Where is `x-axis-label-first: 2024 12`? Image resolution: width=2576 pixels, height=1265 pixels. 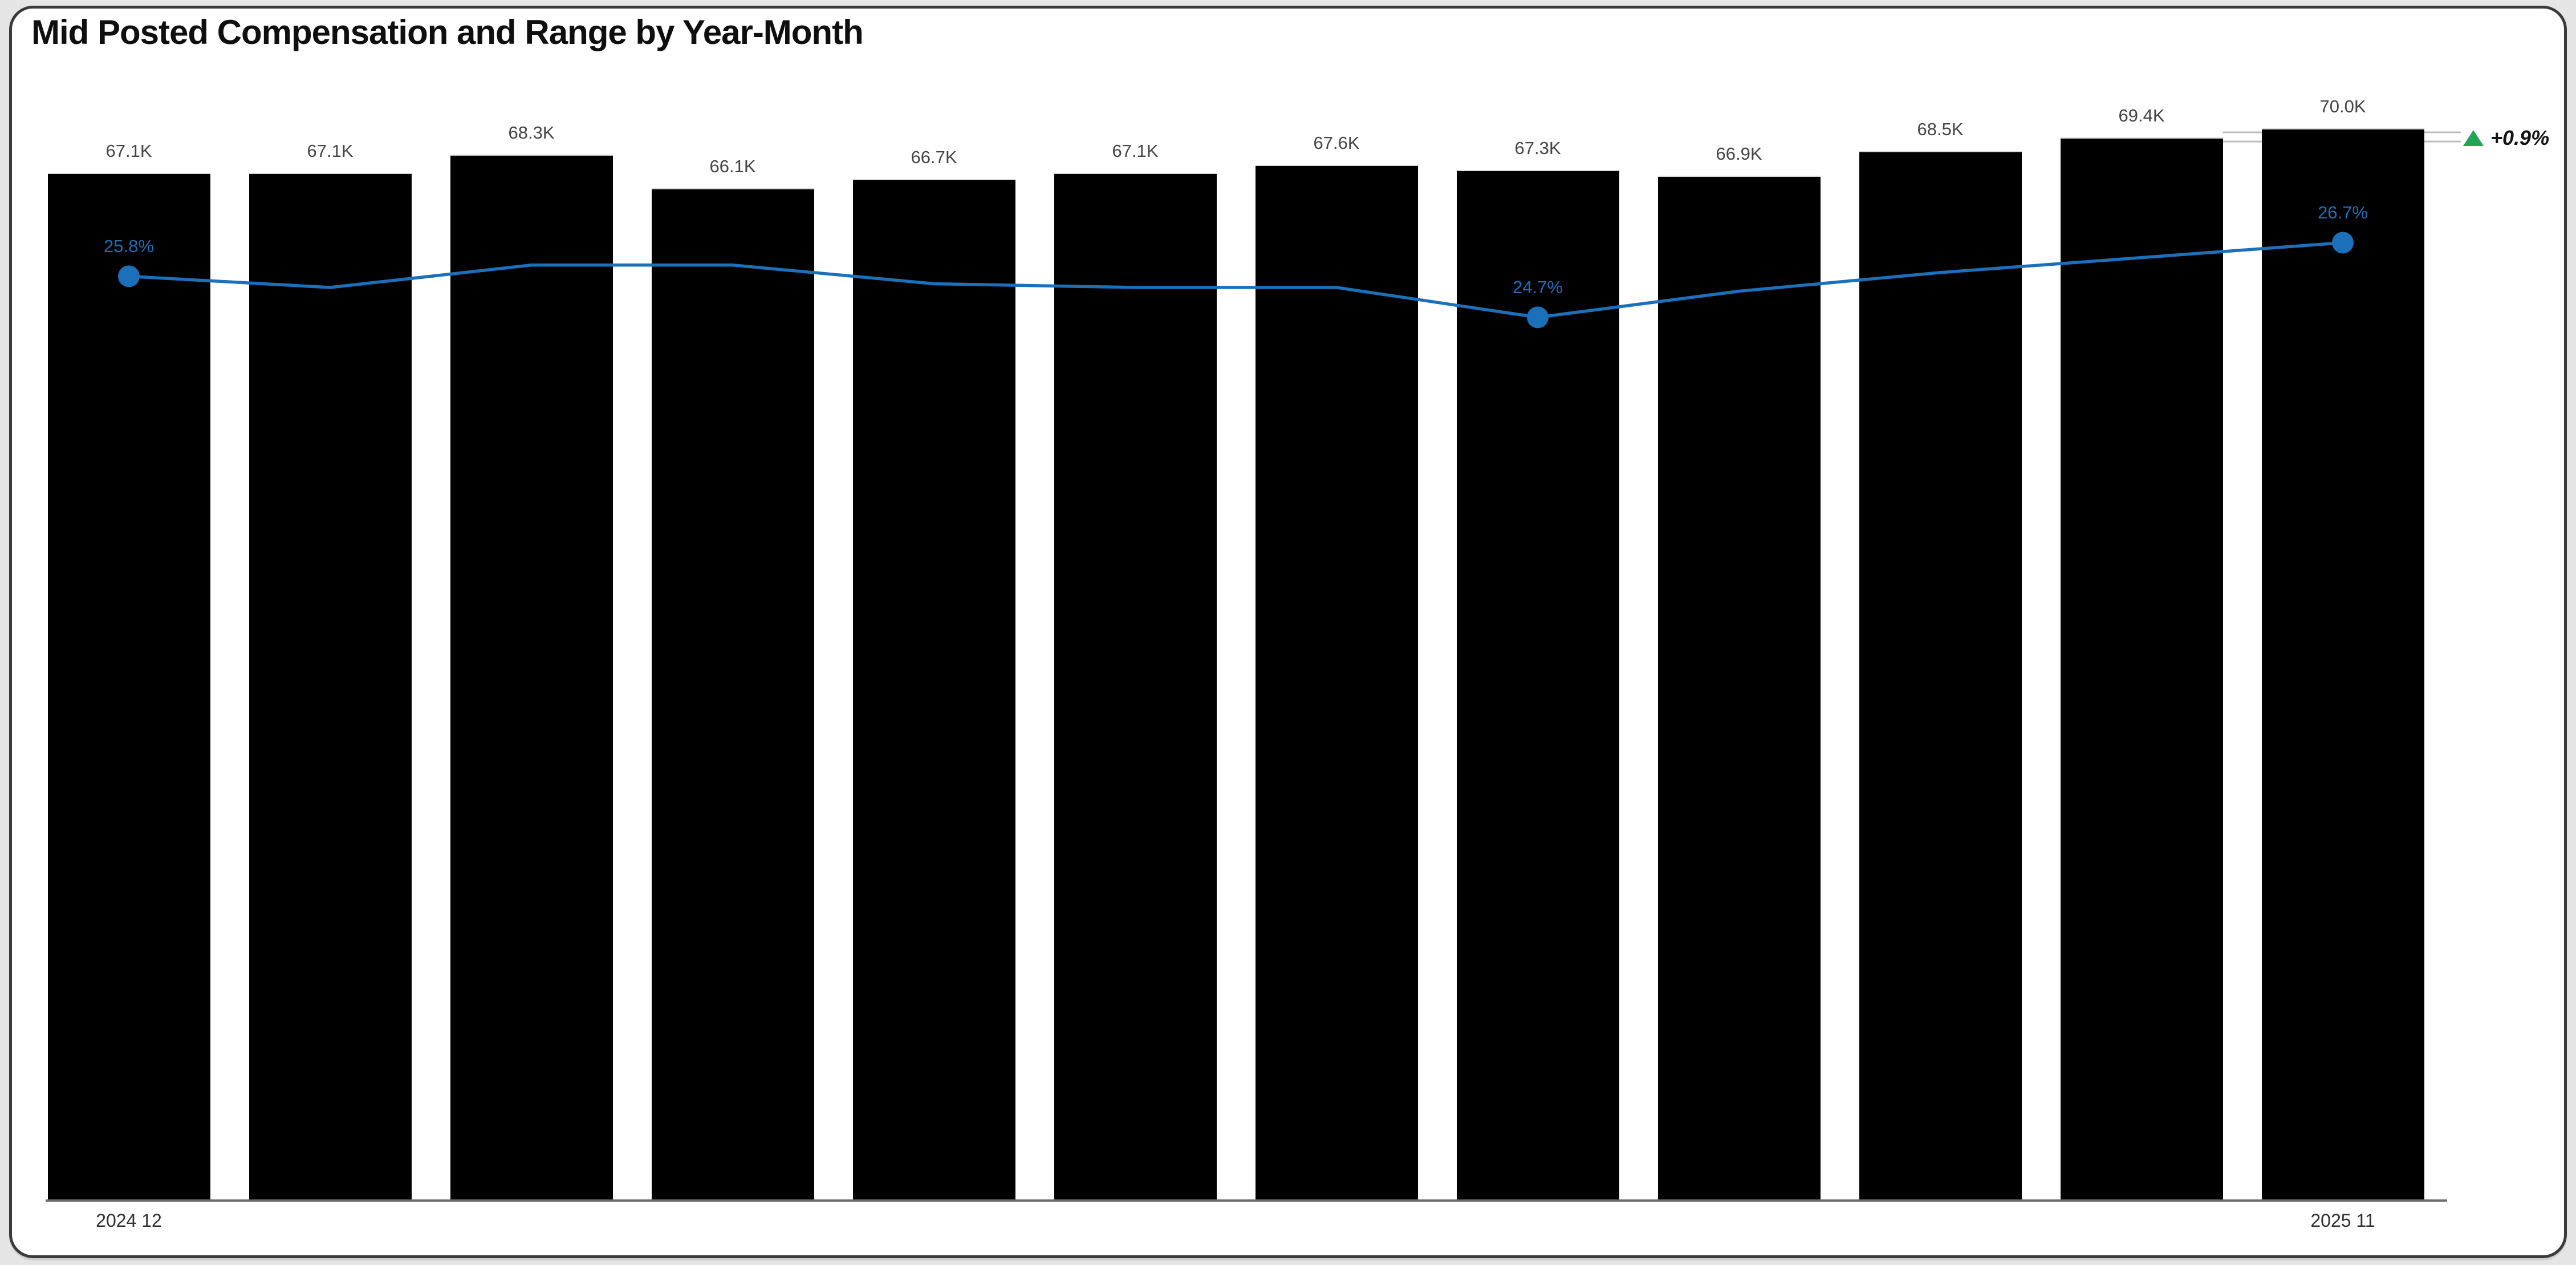
x-axis-label-first: 2024 12 is located at coordinates (129, 1220).